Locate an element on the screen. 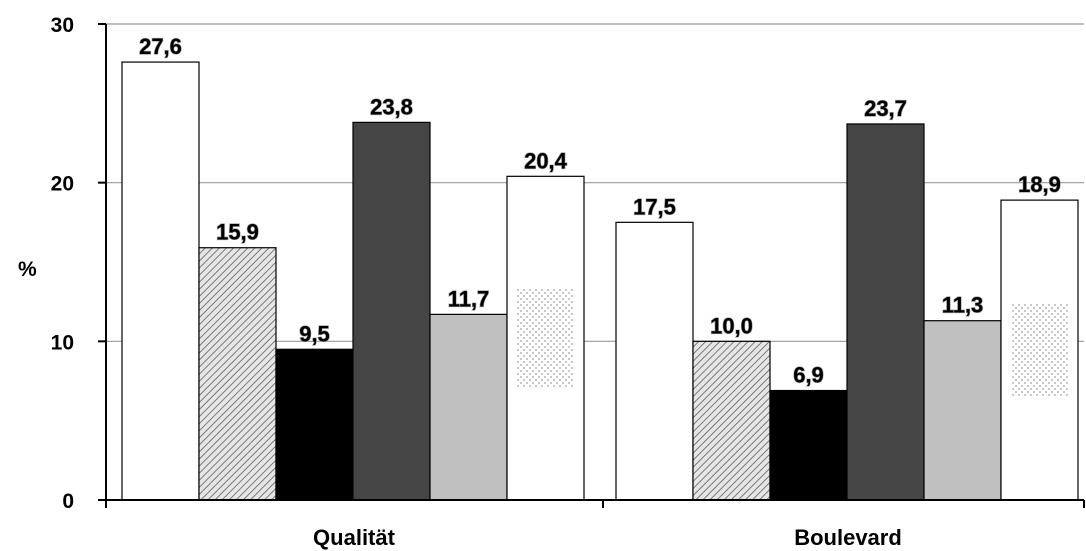 The width and height of the screenshot is (1086, 551). y-tick-label: 0 is located at coordinates (68, 501).